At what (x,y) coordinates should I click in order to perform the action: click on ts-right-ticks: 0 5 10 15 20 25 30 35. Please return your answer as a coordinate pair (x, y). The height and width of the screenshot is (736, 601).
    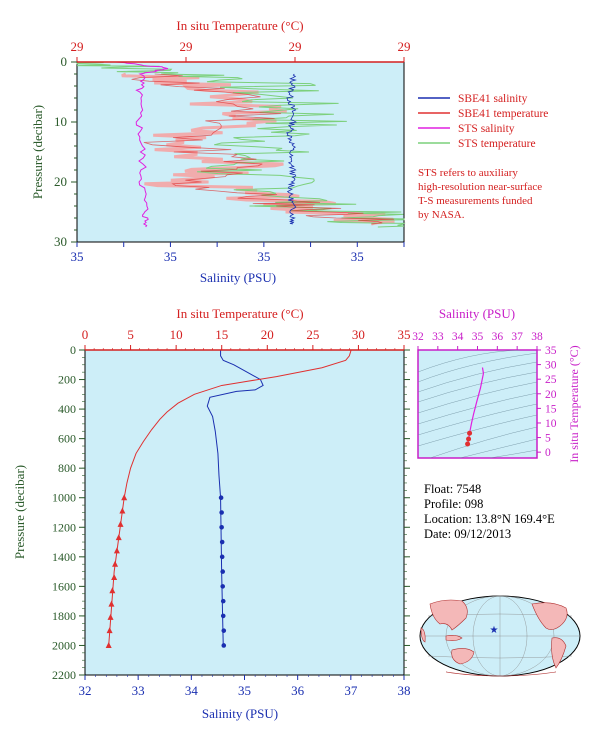
    Looking at the image, I should click on (547, 402).